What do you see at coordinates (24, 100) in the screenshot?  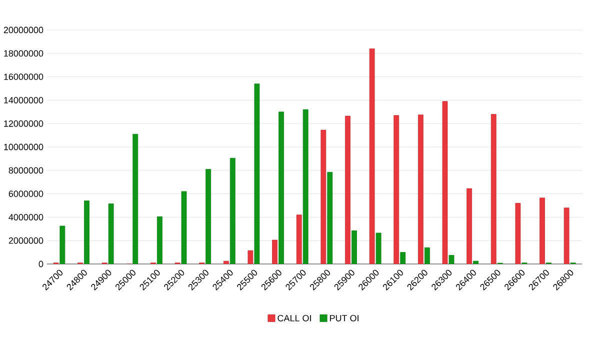 I see `y-tick-label: 14000000` at bounding box center [24, 100].